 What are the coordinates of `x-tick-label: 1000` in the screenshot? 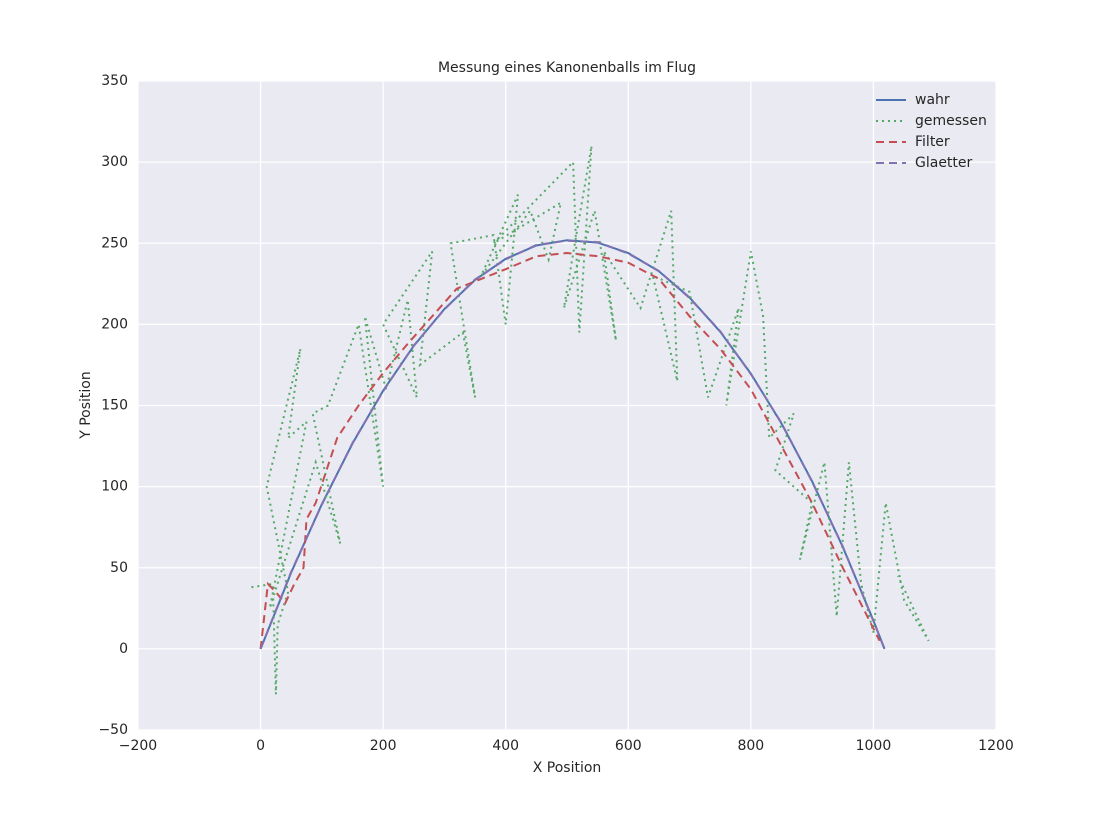 It's located at (874, 746).